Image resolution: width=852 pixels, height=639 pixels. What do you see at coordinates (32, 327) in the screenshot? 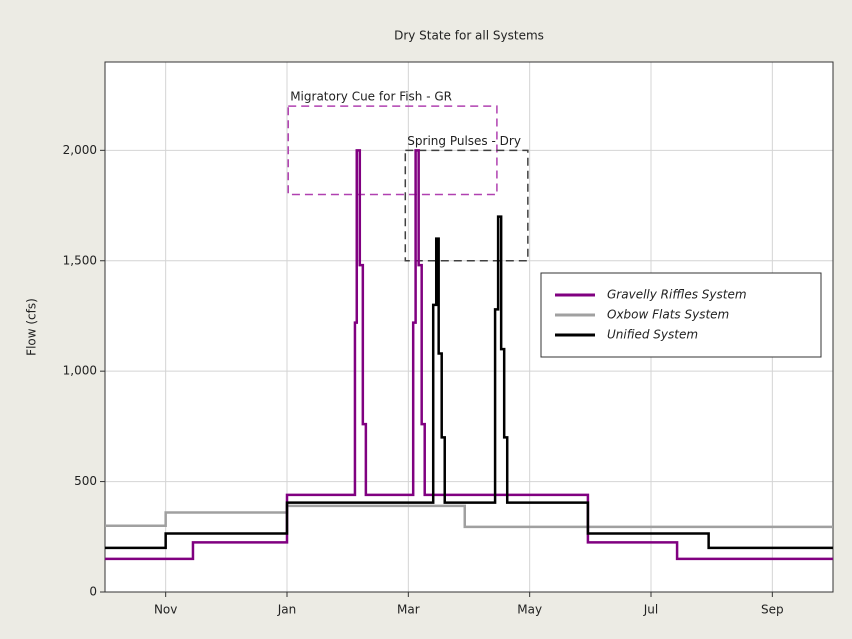
I see `y-axis-label: Flow (cfs)` at bounding box center [32, 327].